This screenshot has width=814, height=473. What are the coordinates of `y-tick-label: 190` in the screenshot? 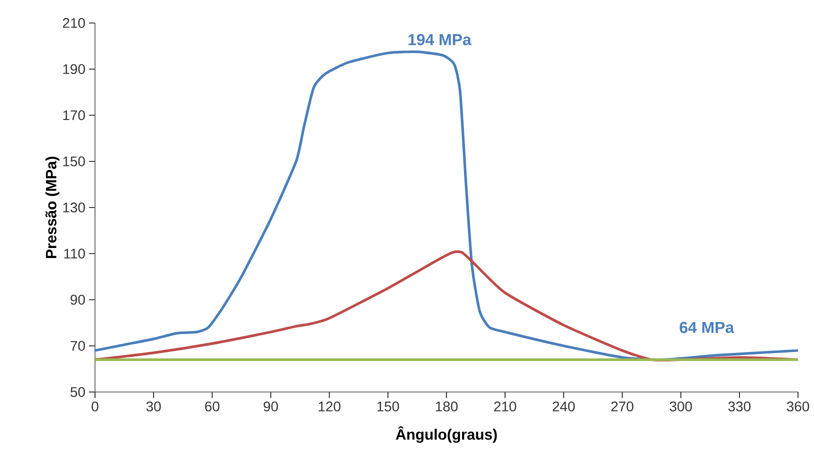 It's located at (74, 69).